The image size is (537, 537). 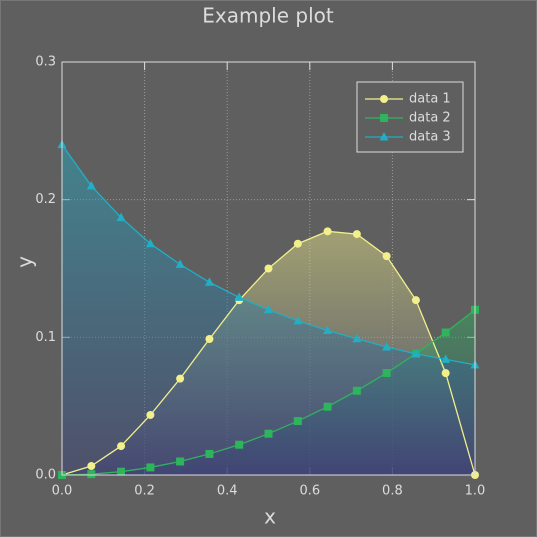 I want to click on y-tick-label: 0.1, so click(x=45, y=337).